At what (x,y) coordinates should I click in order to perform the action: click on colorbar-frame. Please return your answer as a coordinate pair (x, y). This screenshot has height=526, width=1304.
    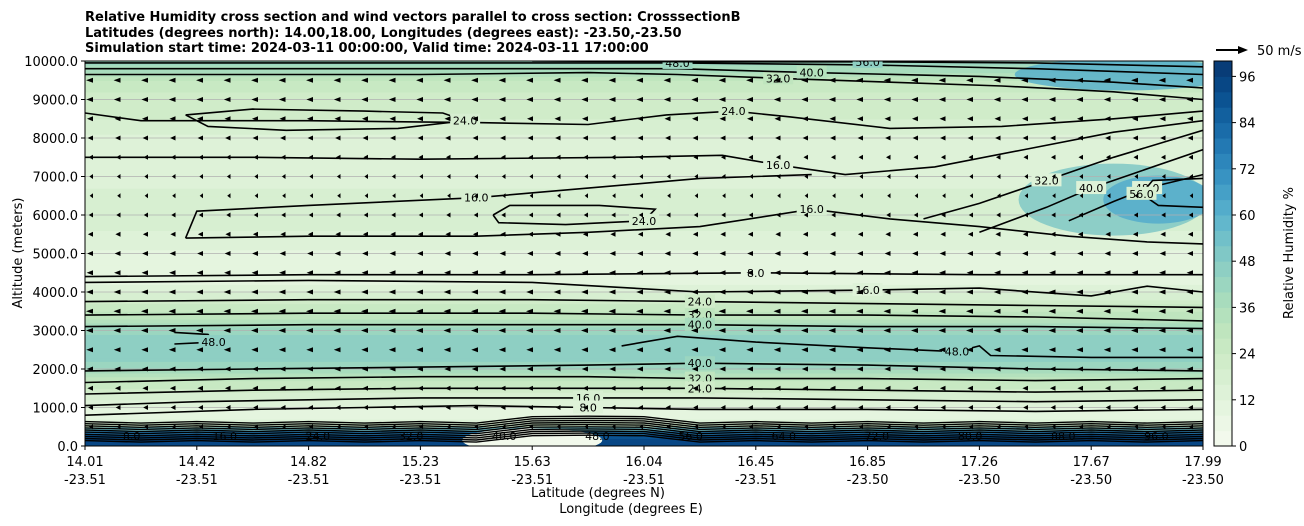
    Looking at the image, I should click on (1223, 253).